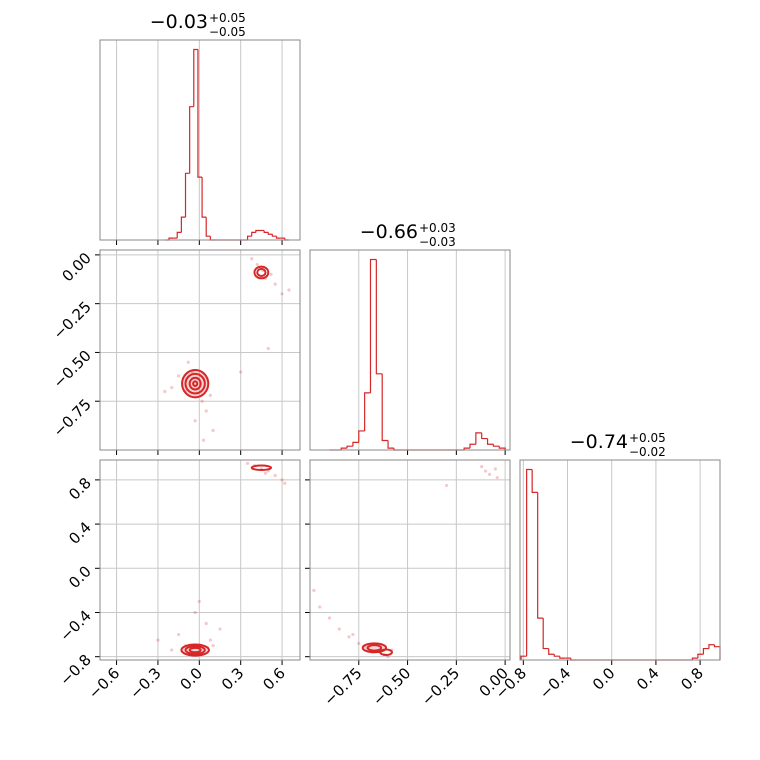  What do you see at coordinates (179, 22) in the screenshot?
I see `panel-title: −0.03` at bounding box center [179, 22].